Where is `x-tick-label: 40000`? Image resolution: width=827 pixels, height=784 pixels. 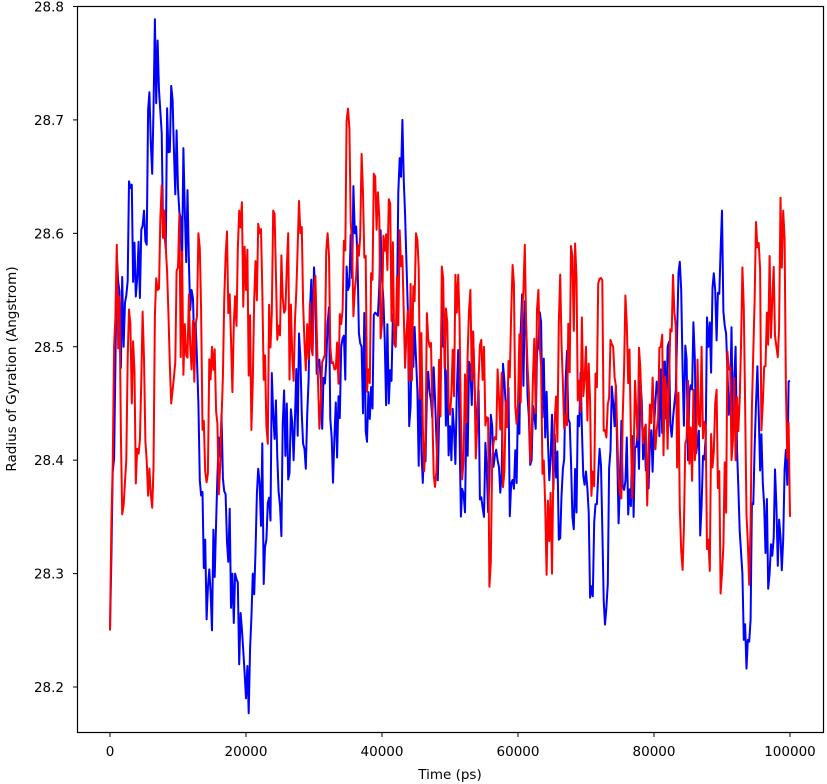
x-tick-label: 40000 is located at coordinates (382, 752).